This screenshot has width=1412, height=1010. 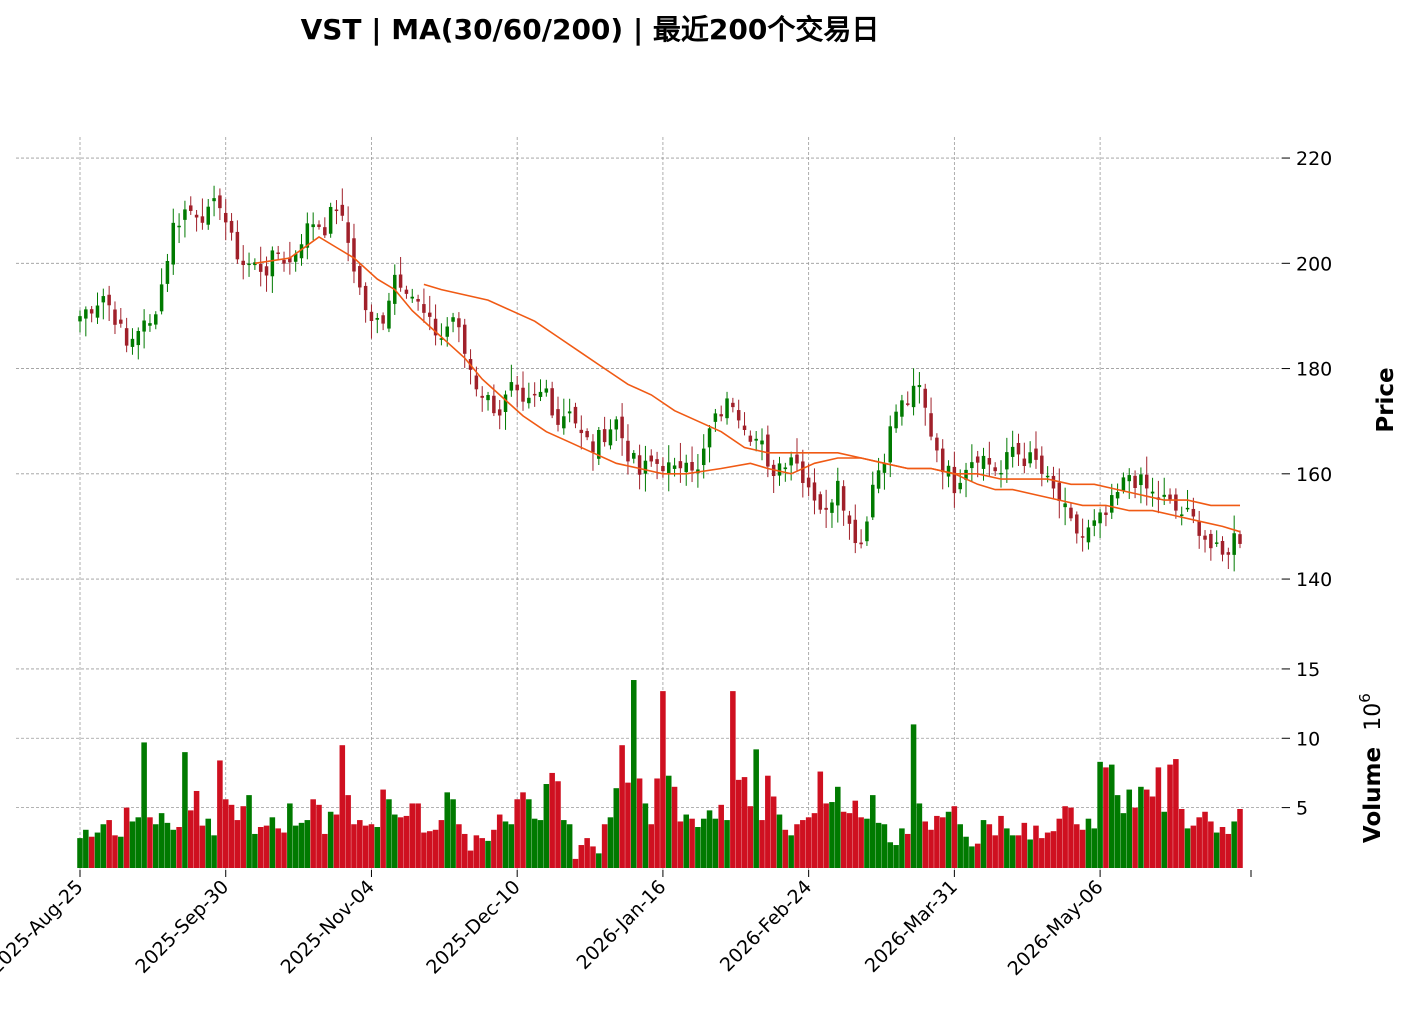 What do you see at coordinates (831, 395) in the screenshot?
I see `ma-line` at bounding box center [831, 395].